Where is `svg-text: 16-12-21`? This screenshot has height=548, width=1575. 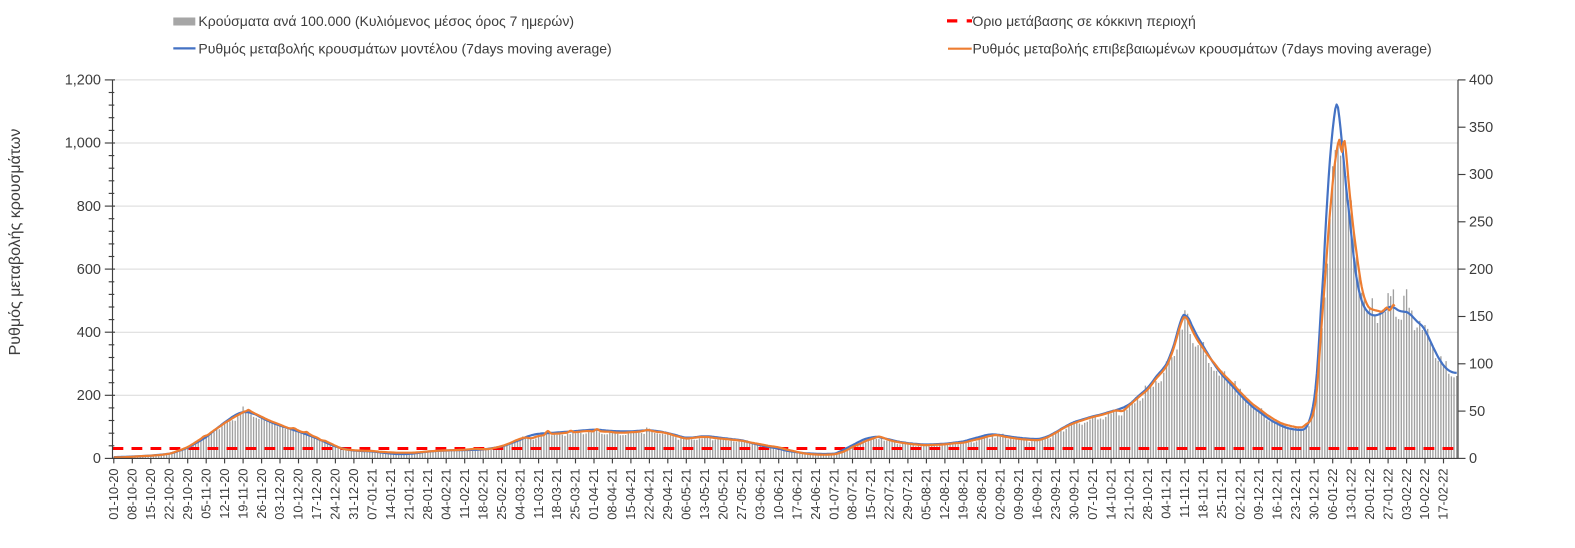
svg-text: 16-12-21 is located at coordinates (1277, 494).